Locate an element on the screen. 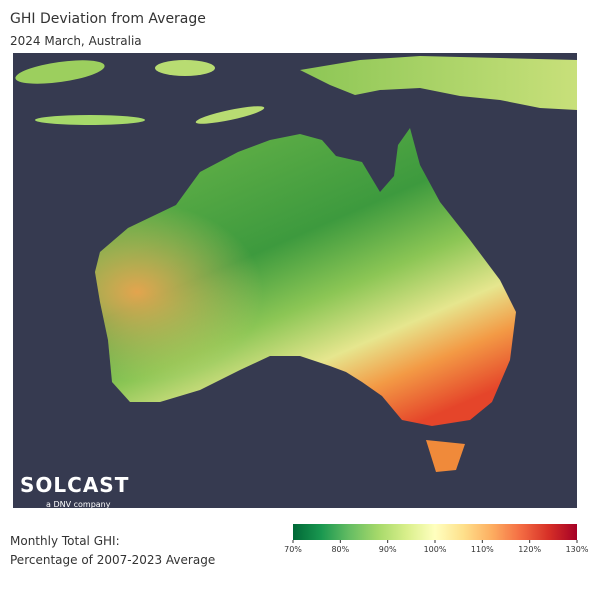  logo-tagline: a DNV company is located at coordinates (78, 504).